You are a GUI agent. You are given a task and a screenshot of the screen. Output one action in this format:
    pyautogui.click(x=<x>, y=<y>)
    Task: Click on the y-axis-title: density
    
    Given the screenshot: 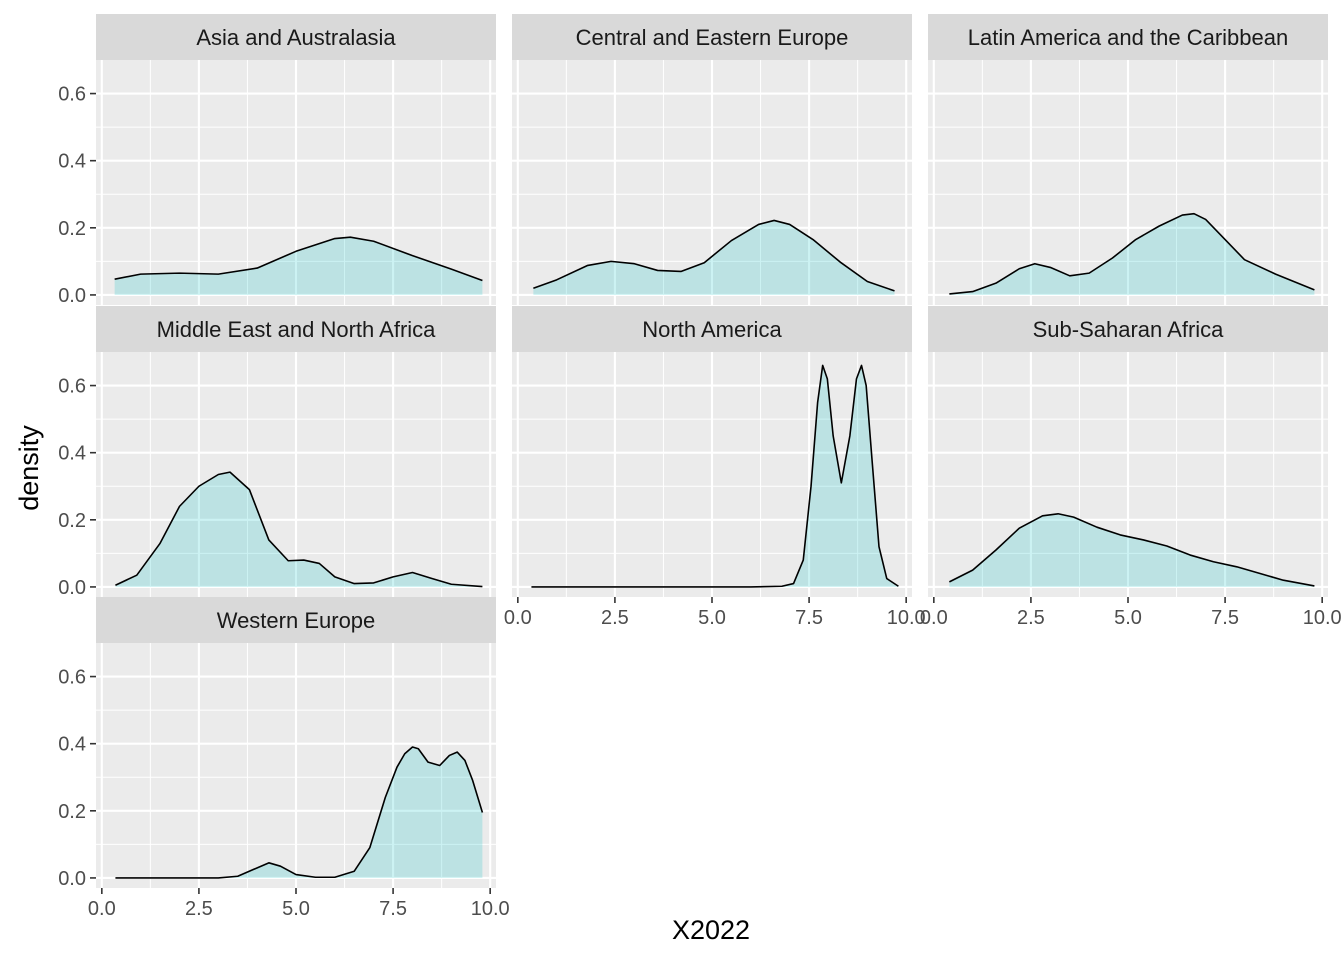 What is the action you would take?
    pyautogui.click(x=29, y=468)
    